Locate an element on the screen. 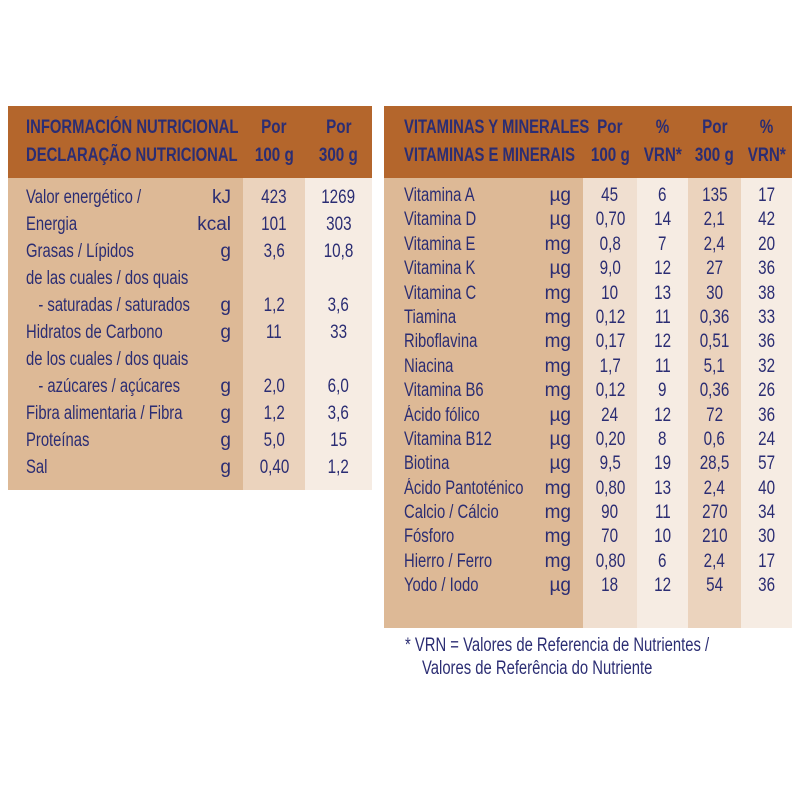 The height and width of the screenshot is (800, 800). per300-column: 1269 303 10,8 3,6 33 6,0 3,6 15 1,2 is located at coordinates (338, 334).